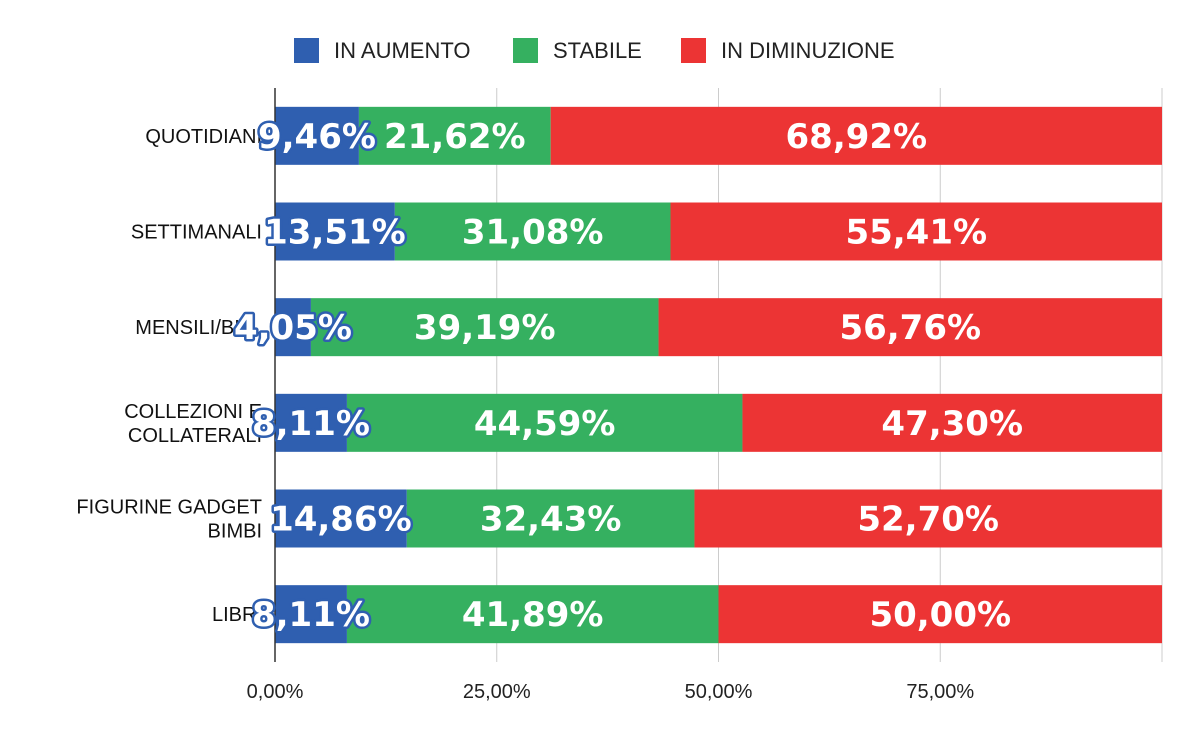  I want to click on bar-in-aumento-settimanali, so click(335, 231).